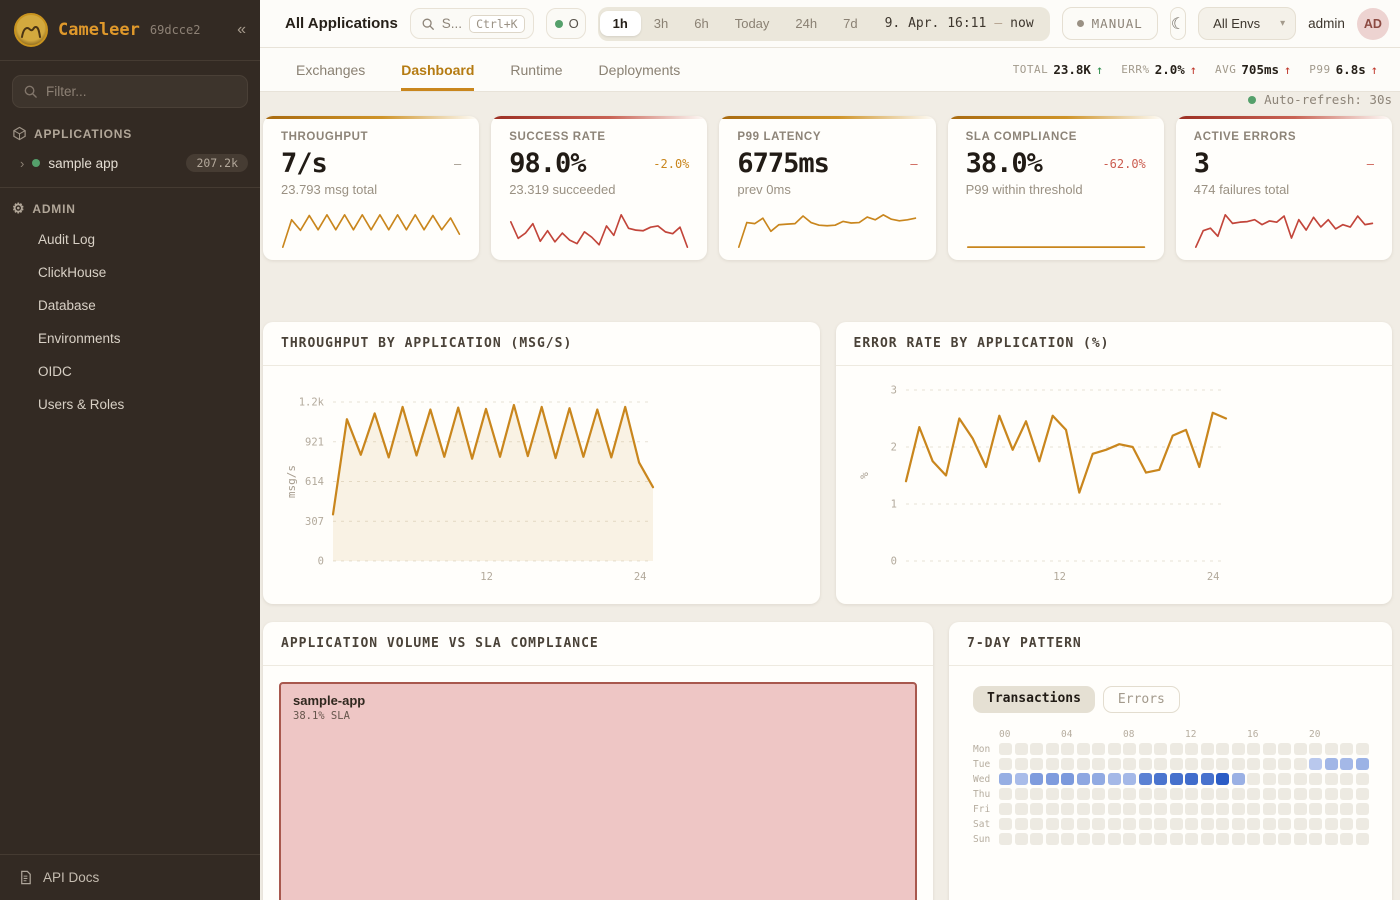 The image size is (1400, 900). Describe the element at coordinates (661, 23) in the screenshot. I see `range-3h: 3h` at that location.